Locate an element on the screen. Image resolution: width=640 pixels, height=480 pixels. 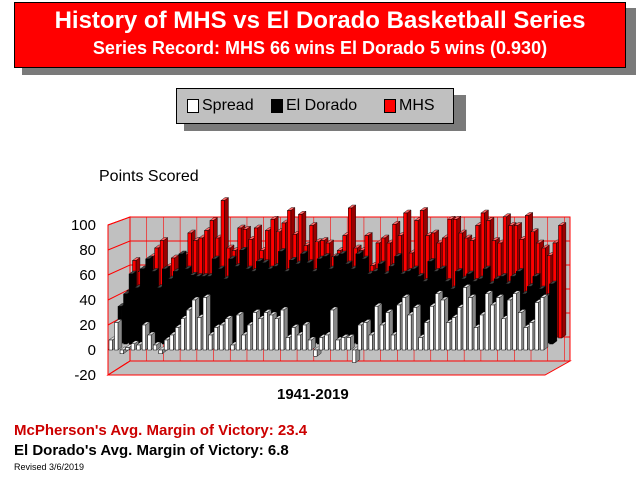
y-tick-label: 60 is located at coordinates (87, 275).